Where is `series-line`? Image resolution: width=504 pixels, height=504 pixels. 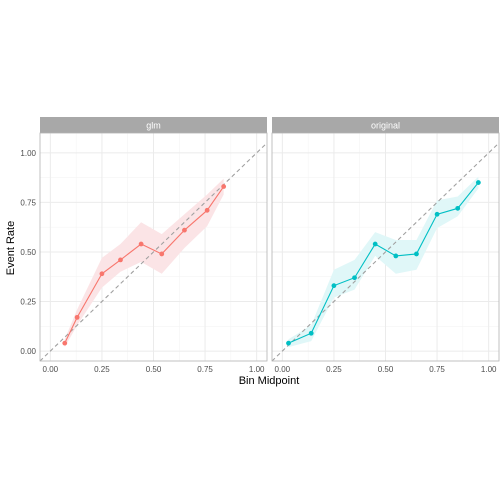 series-line is located at coordinates (383, 263).